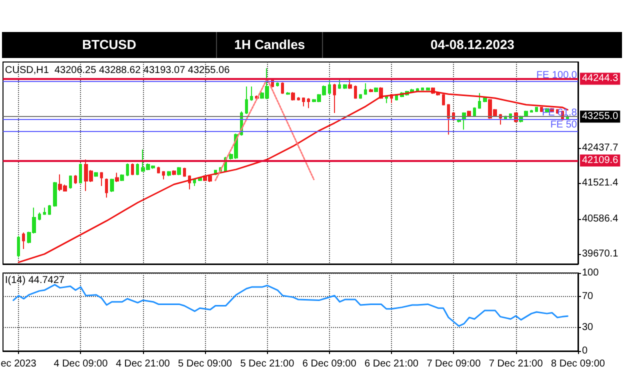  What do you see at coordinates (516, 364) in the screenshot?
I see `x-tick-label: 7 Dec 21:00` at bounding box center [516, 364].